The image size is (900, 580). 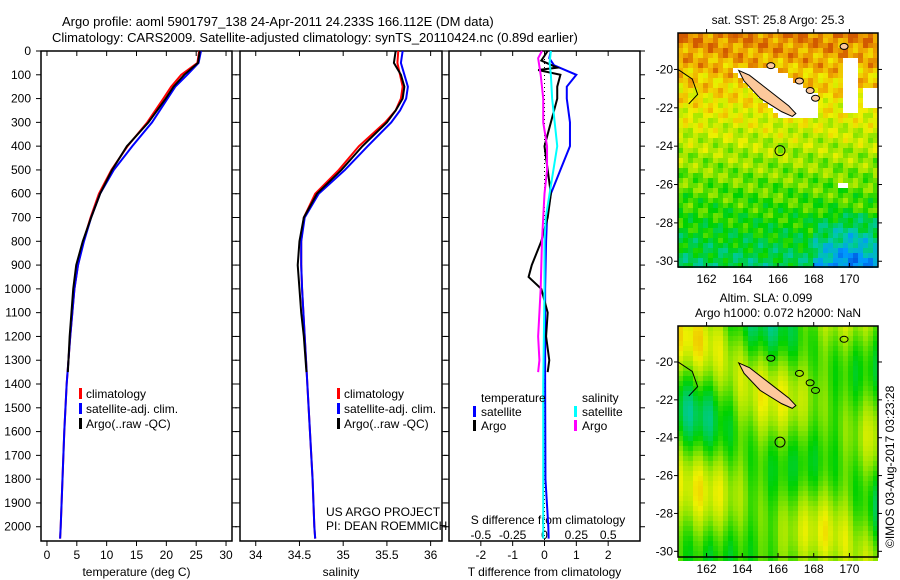 What do you see at coordinates (665, 223) in the screenshot?
I see `y-tick-label: -28` at bounding box center [665, 223].